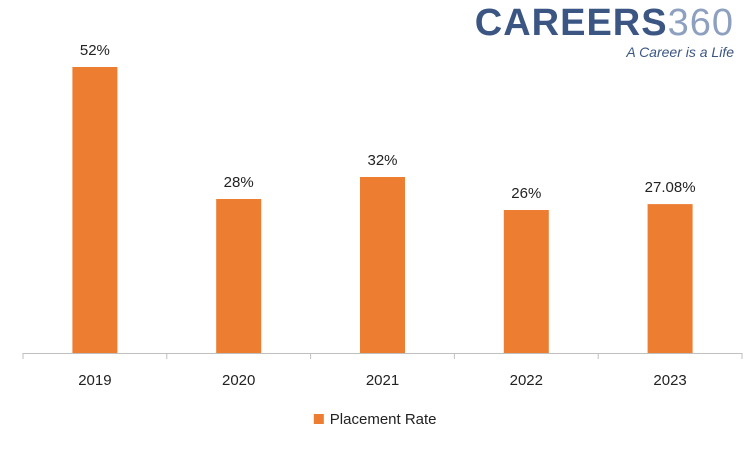 The height and width of the screenshot is (450, 750). Describe the element at coordinates (382, 380) in the screenshot. I see `x-tick-label-2021: 2021` at that location.